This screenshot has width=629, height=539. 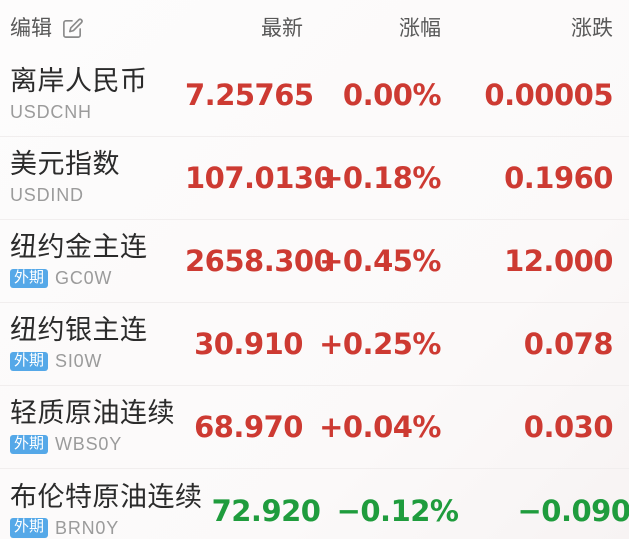 I want to click on percent-change: +0.04%, so click(x=380, y=427).